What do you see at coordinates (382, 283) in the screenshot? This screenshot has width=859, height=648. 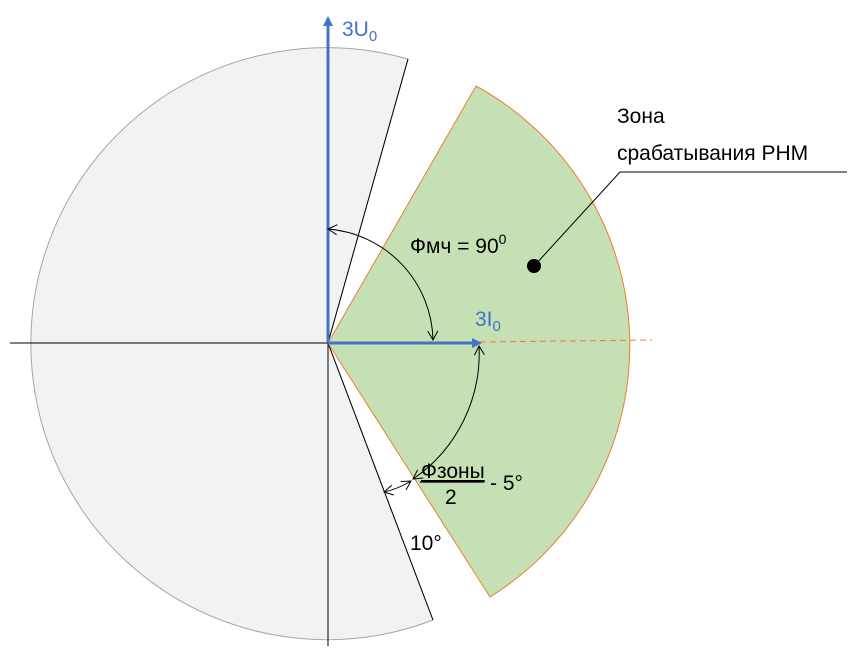 I see `phi-mch-arc` at bounding box center [382, 283].